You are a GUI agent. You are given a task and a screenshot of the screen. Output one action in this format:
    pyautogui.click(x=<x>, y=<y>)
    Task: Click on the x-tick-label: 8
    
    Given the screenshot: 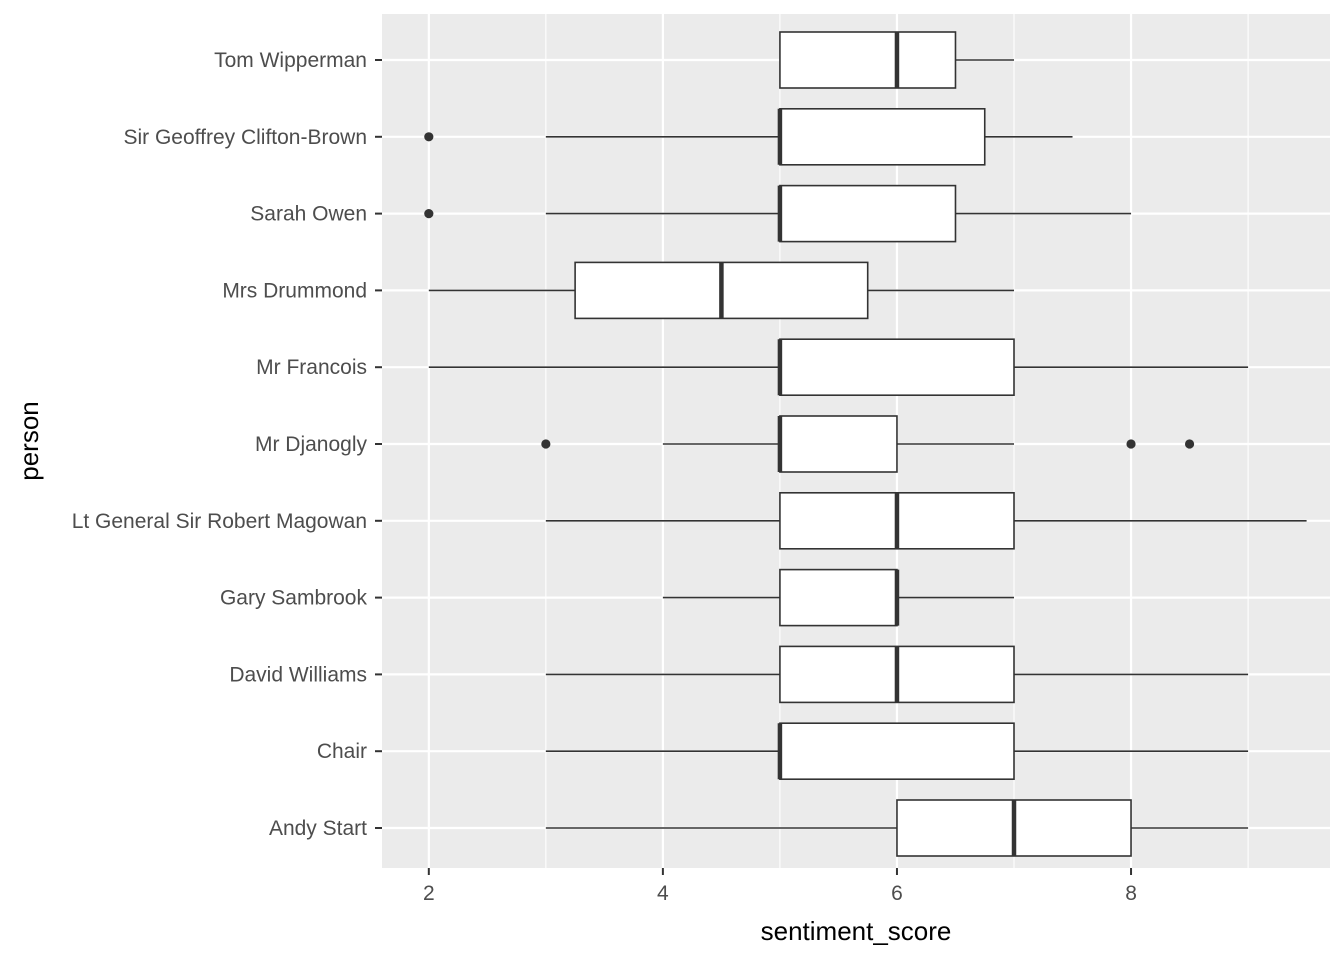 What is the action you would take?
    pyautogui.click(x=1131, y=893)
    